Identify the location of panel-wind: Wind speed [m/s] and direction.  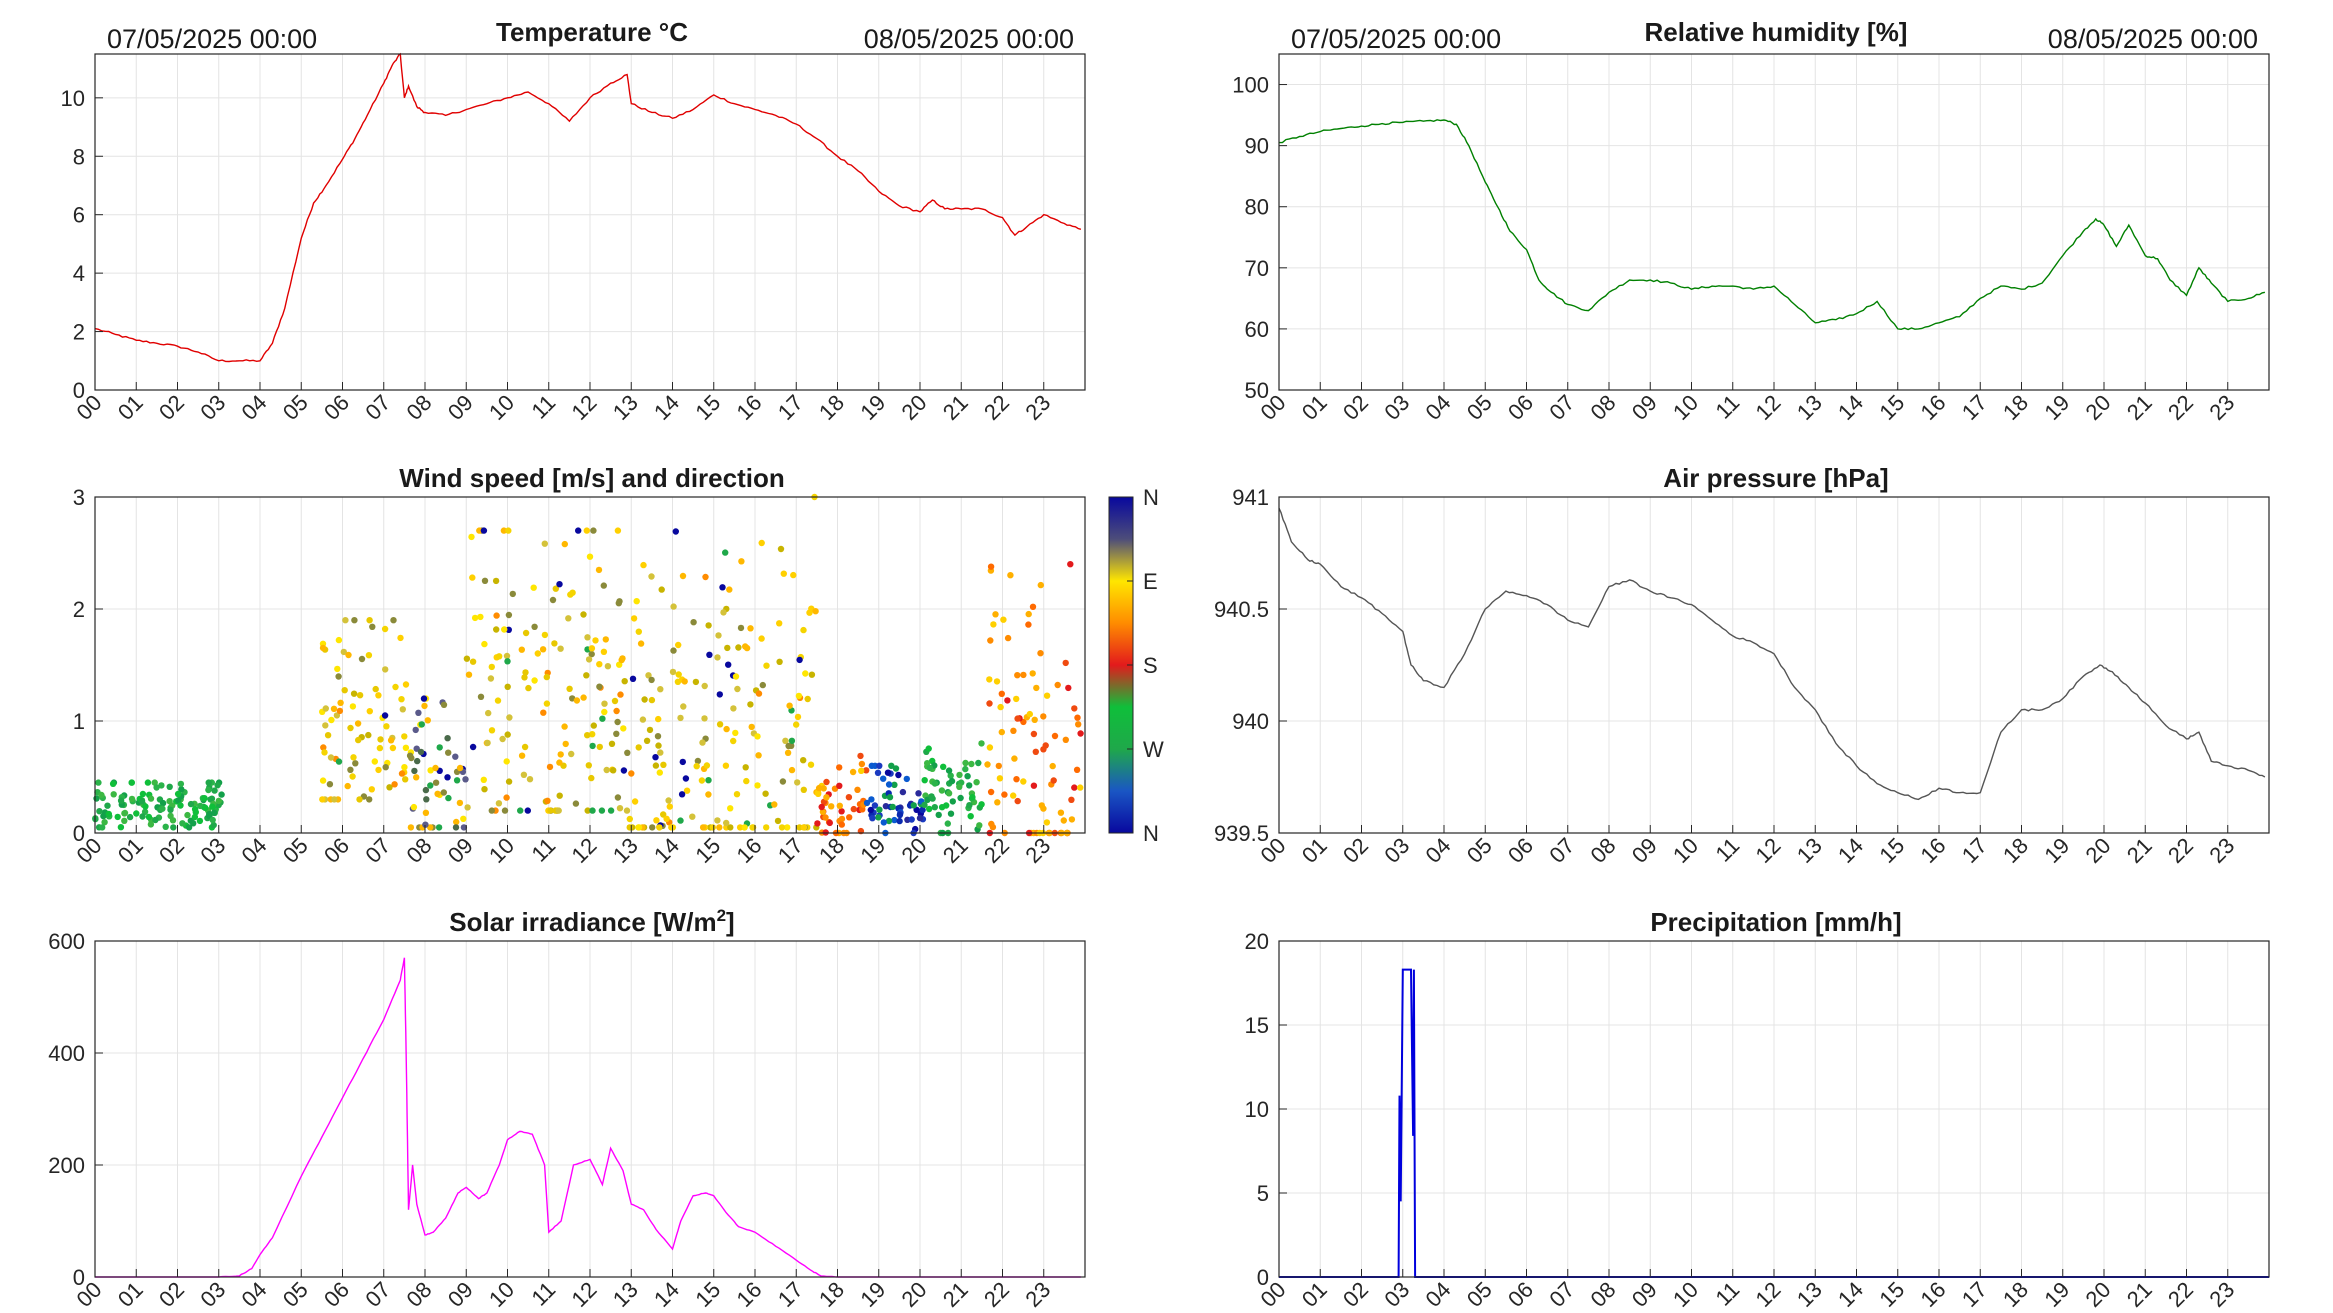
(591, 478).